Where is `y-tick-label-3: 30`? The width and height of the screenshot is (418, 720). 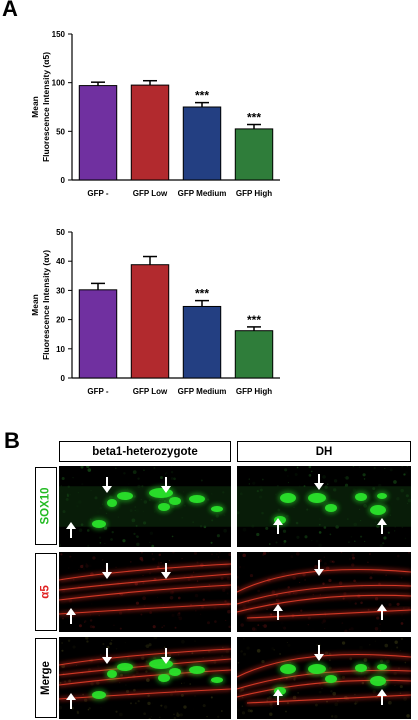
y-tick-label-3: 30 is located at coordinates (60, 290).